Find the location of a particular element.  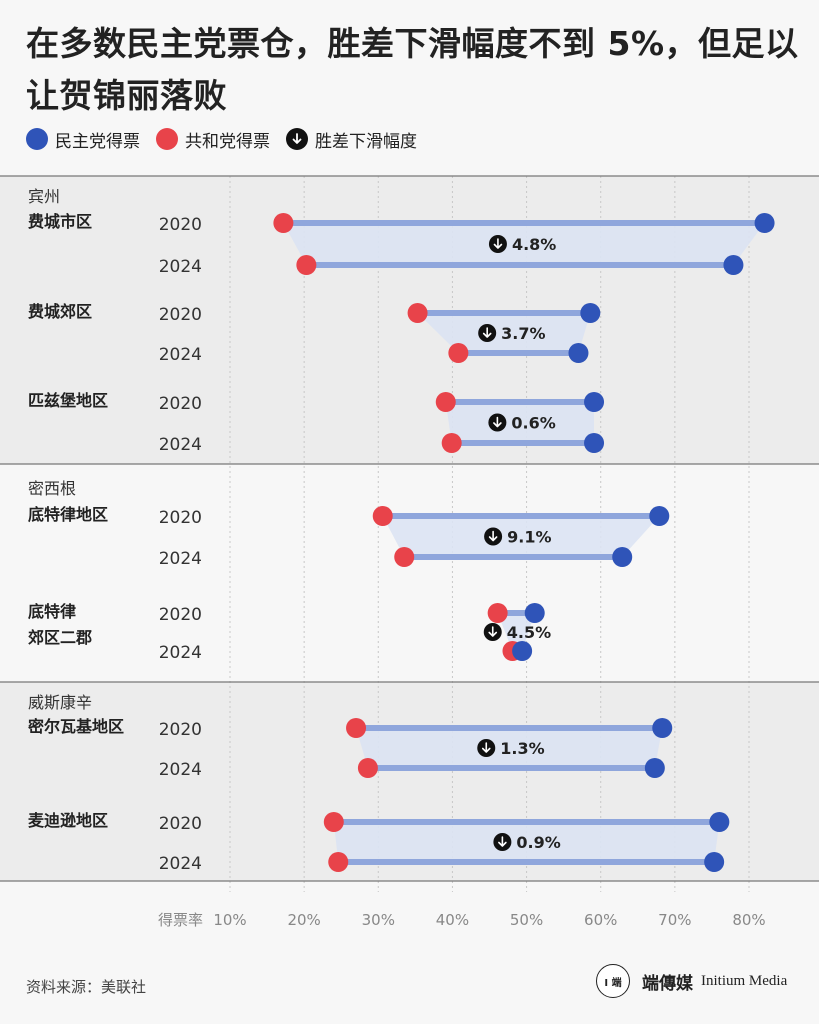

decline-label: 0.9% is located at coordinates (538, 842).